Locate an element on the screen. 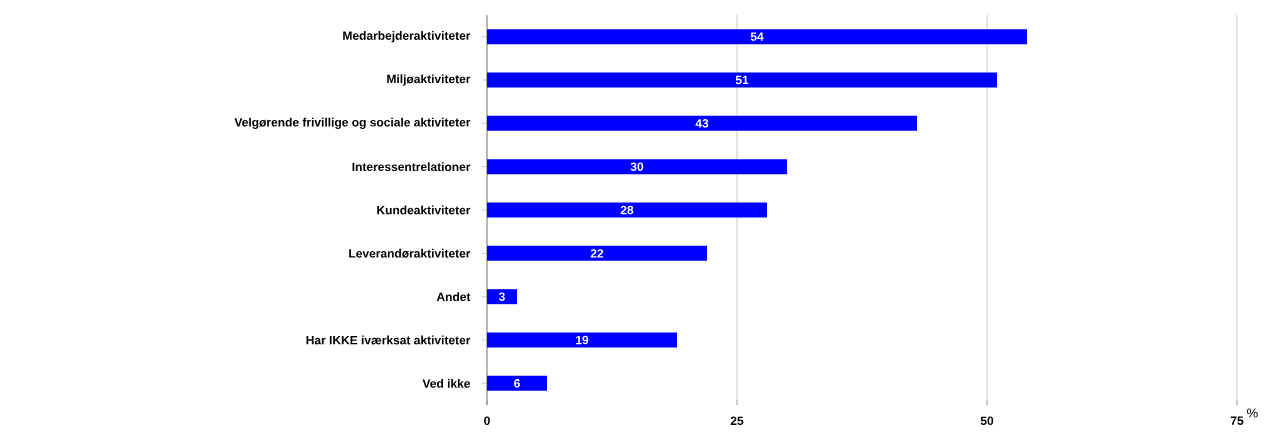 The height and width of the screenshot is (447, 1274). y-tick-label: Leverandøraktiviteter is located at coordinates (410, 253).